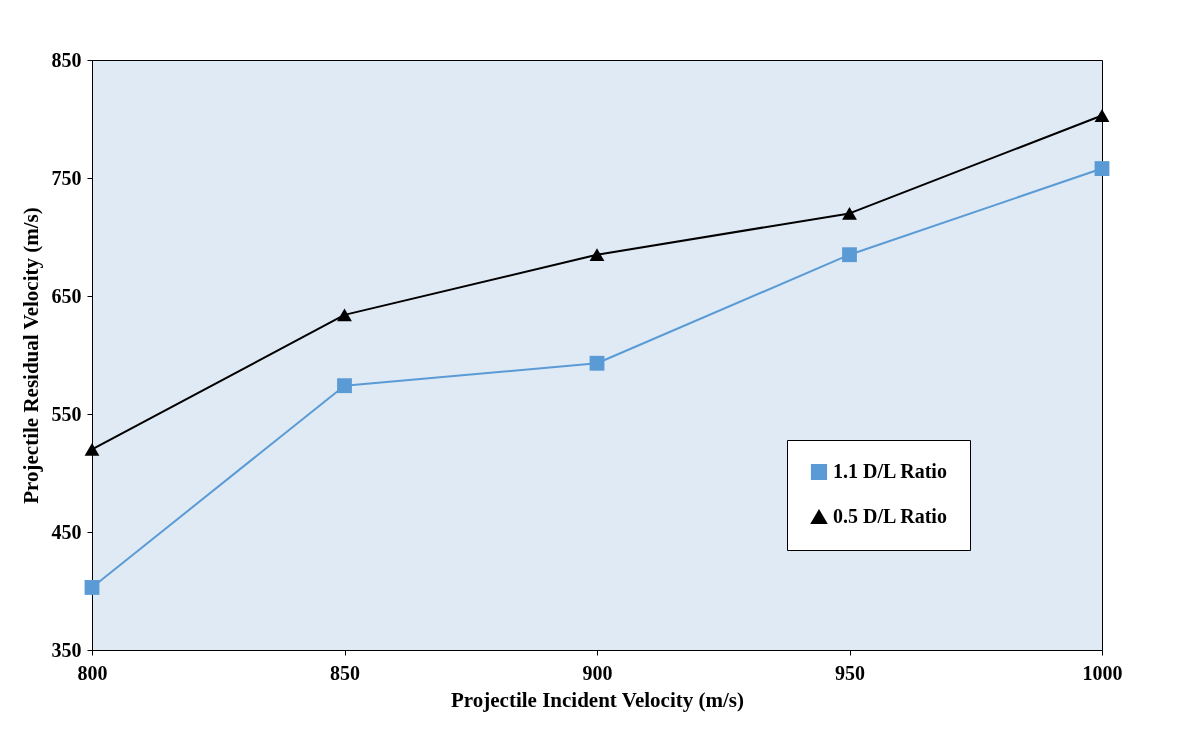 The height and width of the screenshot is (754, 1203). Describe the element at coordinates (890, 516) in the screenshot. I see `legend-label: 0.5 D/L Ratio` at that location.